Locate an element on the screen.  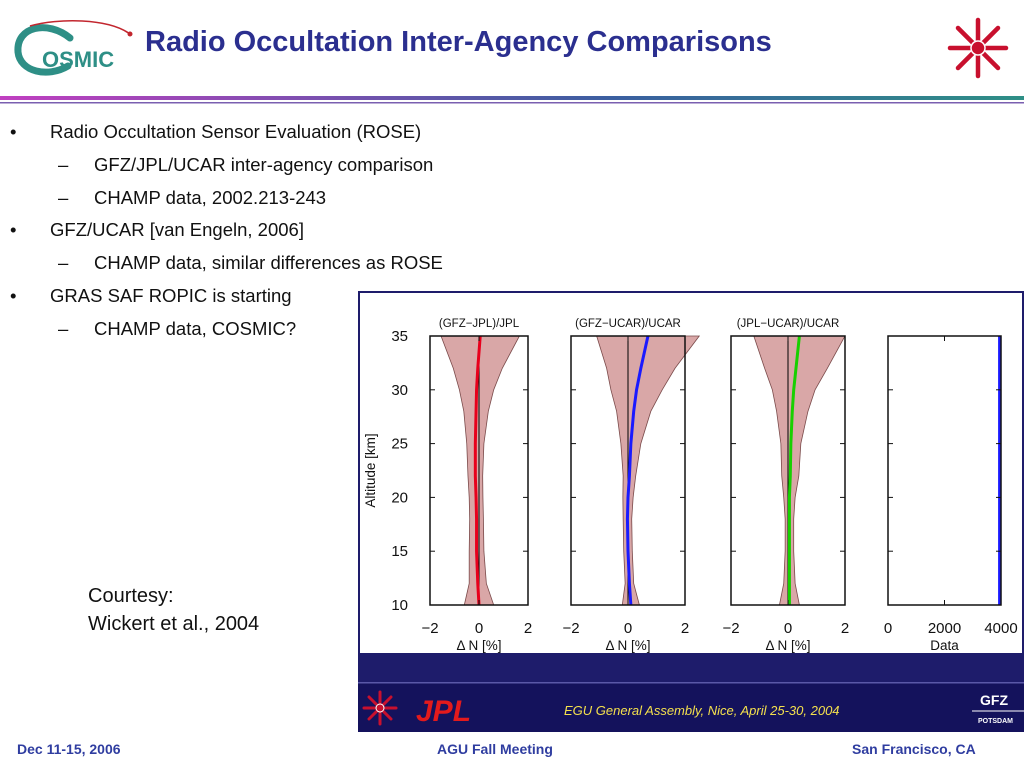
x-tick-label: 2000 is located at coordinates (944, 628).